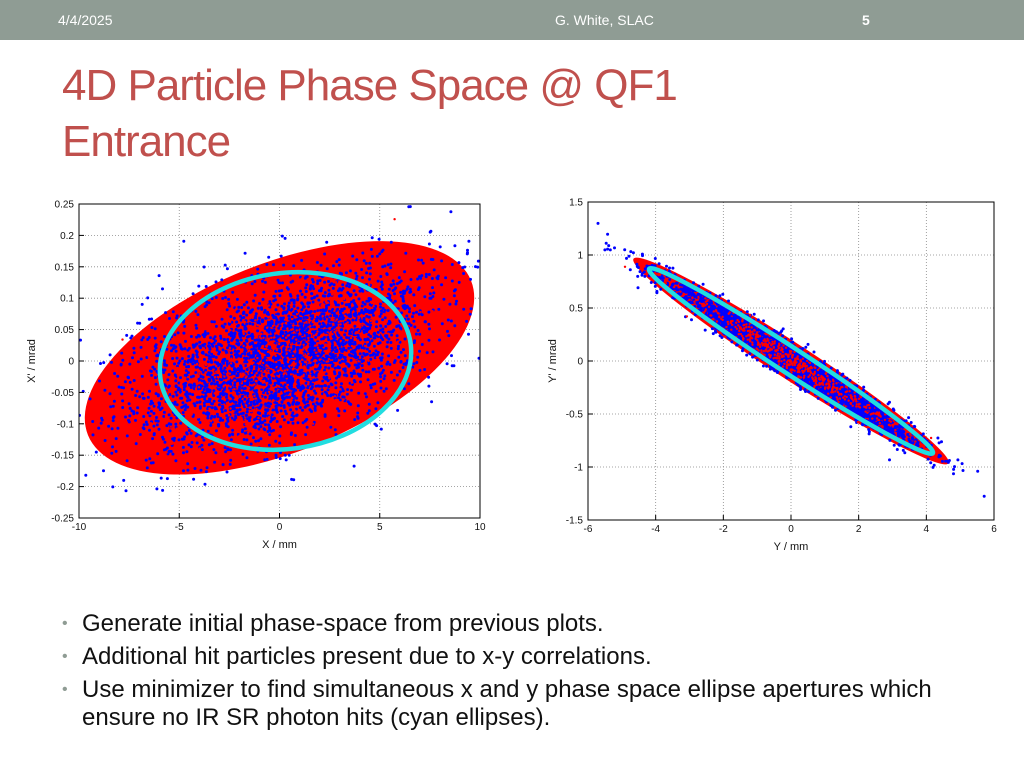 This screenshot has width=1024, height=768. I want to click on header-bar: 4/4/2025 G. White, SLAC 5, so click(512, 20).